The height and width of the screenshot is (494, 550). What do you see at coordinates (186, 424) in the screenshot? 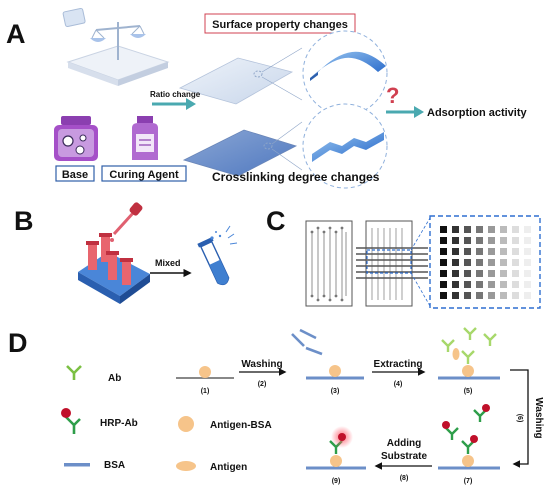
I see `antigen-bsa-legend-icon` at bounding box center [186, 424].